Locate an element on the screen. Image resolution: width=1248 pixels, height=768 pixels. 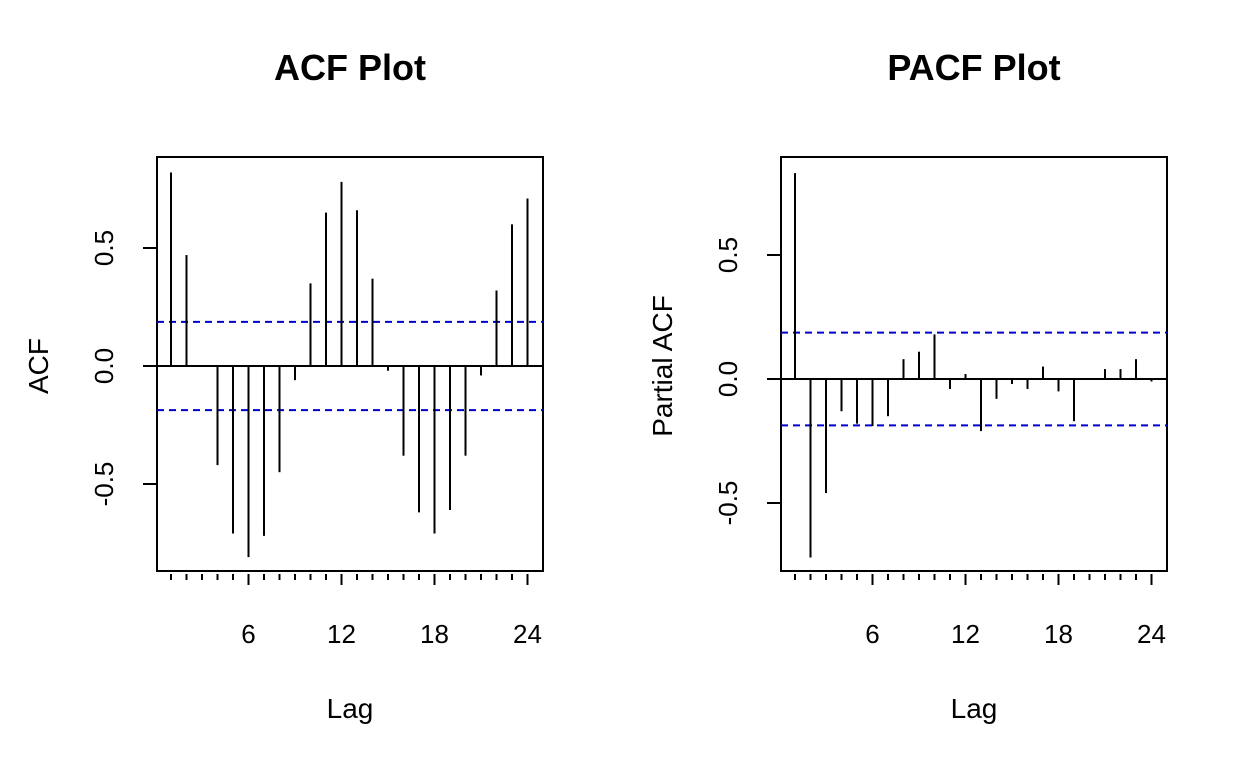
pacf-y-tick-label-2: 0.5 is located at coordinates (728, 255).